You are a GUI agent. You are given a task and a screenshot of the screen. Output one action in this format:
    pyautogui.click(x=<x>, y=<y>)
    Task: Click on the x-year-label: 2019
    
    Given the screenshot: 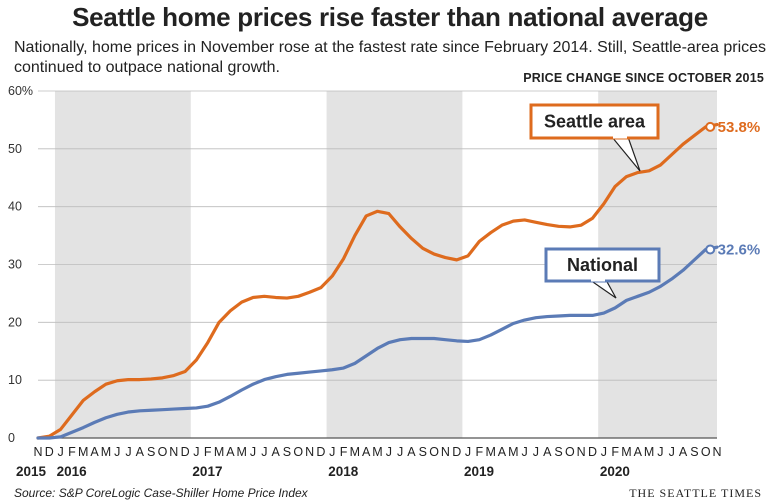 What is the action you would take?
    pyautogui.click(x=479, y=471)
    